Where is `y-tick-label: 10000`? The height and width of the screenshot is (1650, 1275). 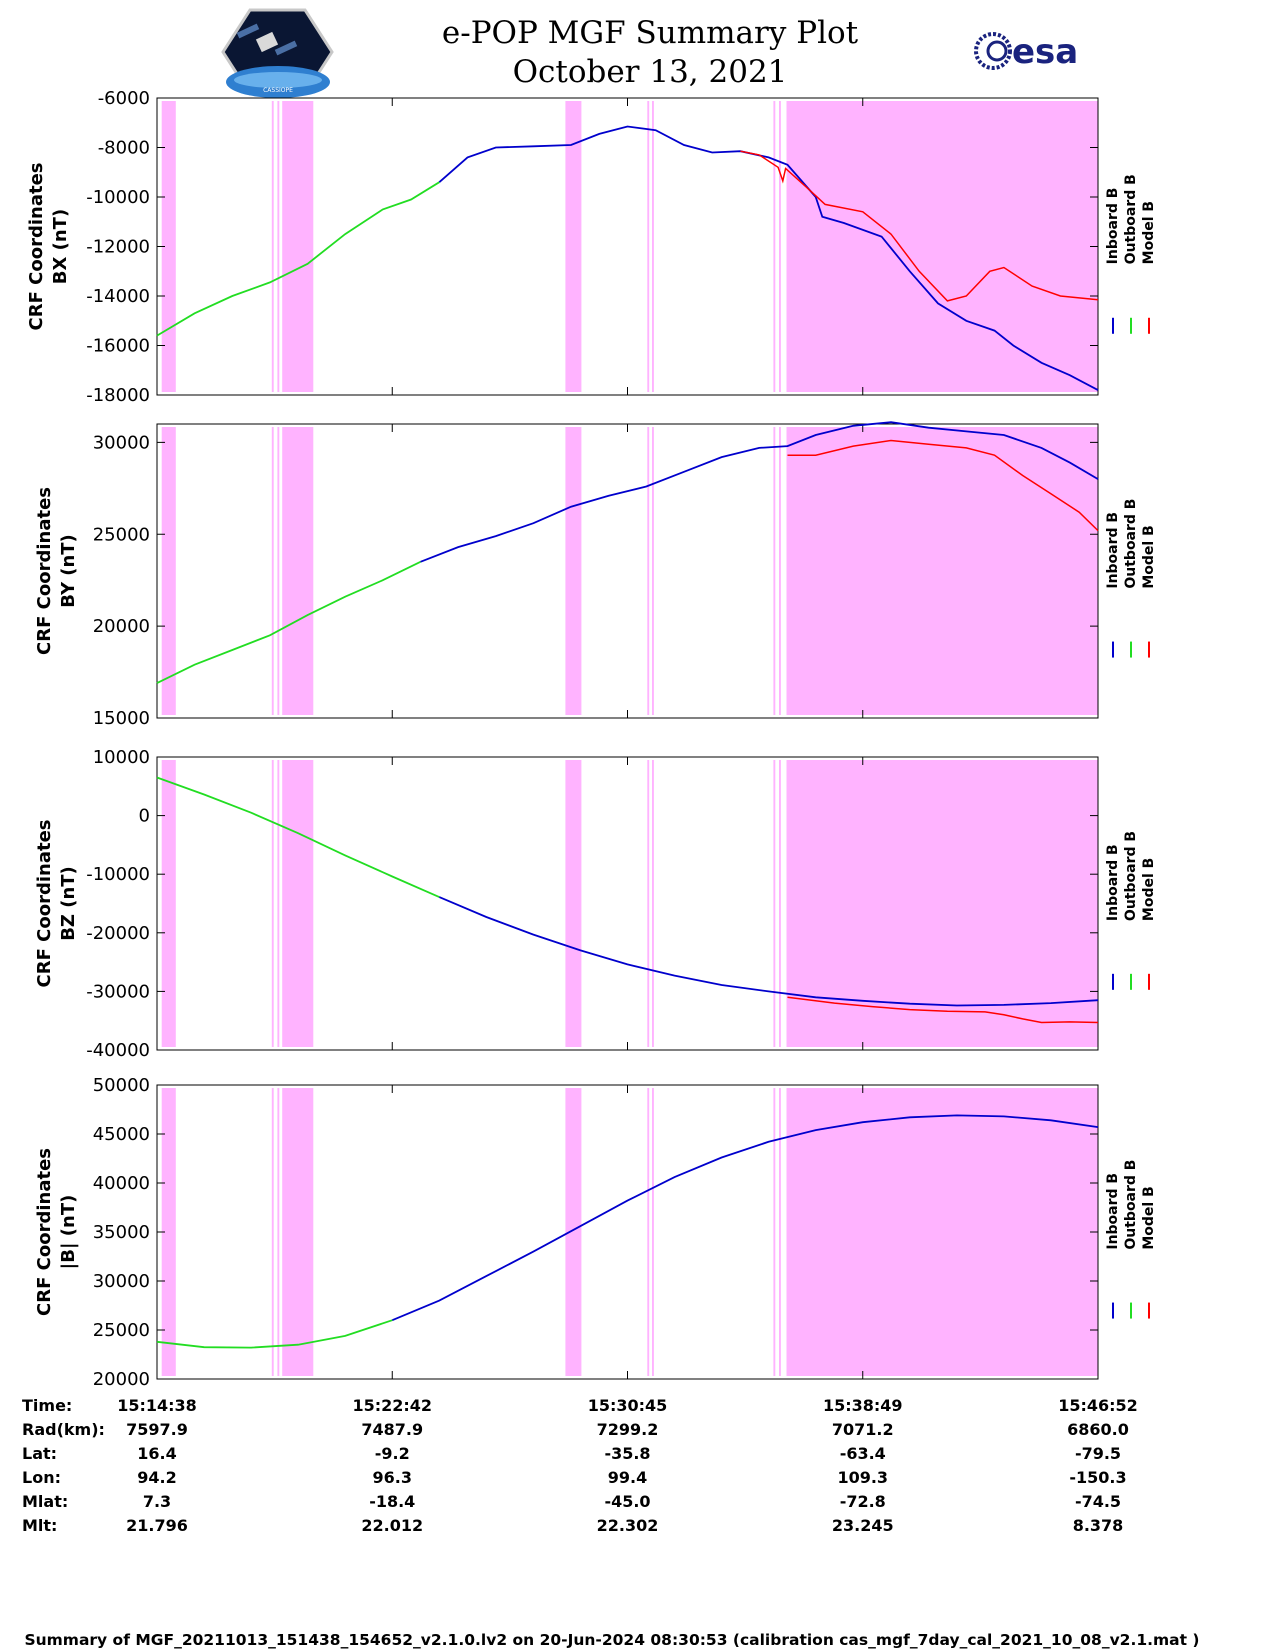
y-tick-label: 10000 is located at coordinates (121, 757).